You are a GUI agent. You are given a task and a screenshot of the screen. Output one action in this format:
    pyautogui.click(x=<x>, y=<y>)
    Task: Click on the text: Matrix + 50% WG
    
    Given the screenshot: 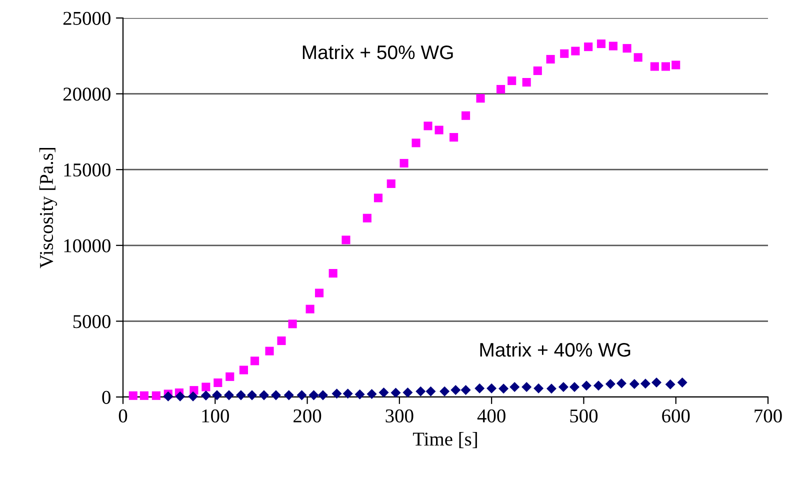 What is the action you would take?
    pyautogui.click(x=377, y=52)
    